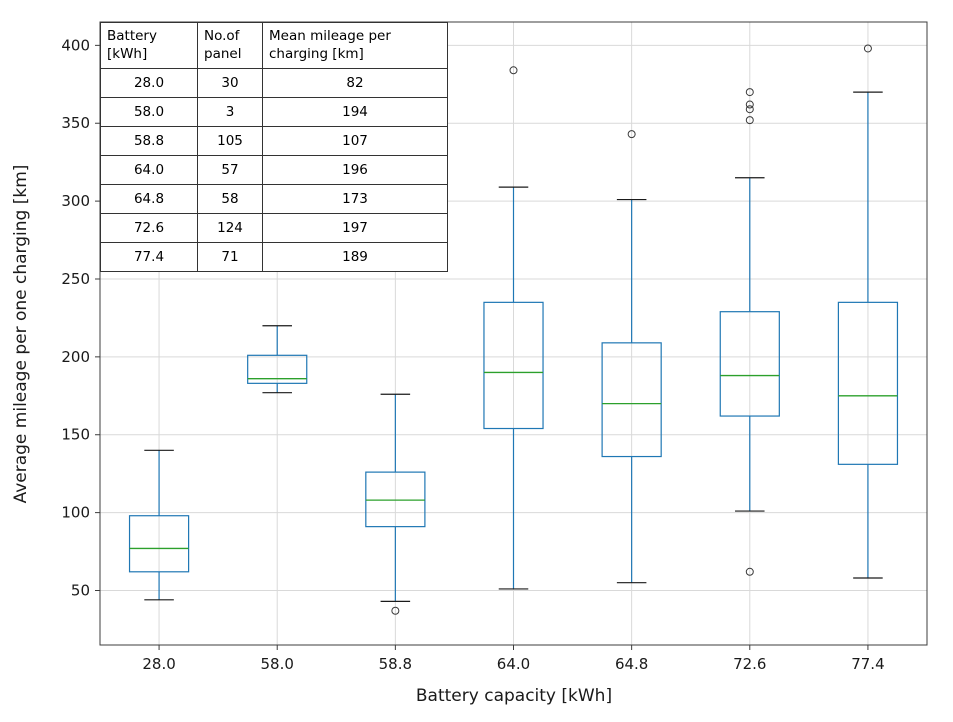  I want to click on inset-table-cell: 30, so click(230, 83).